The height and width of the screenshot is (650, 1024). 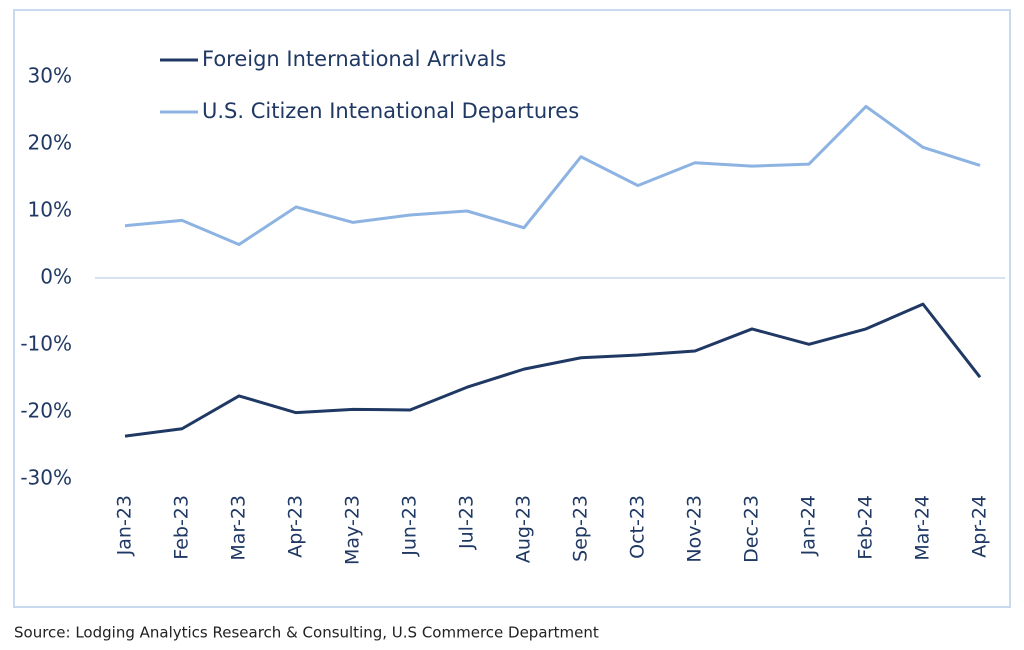 What do you see at coordinates (182, 527) in the screenshot?
I see `x-tick-label: Feb-23` at bounding box center [182, 527].